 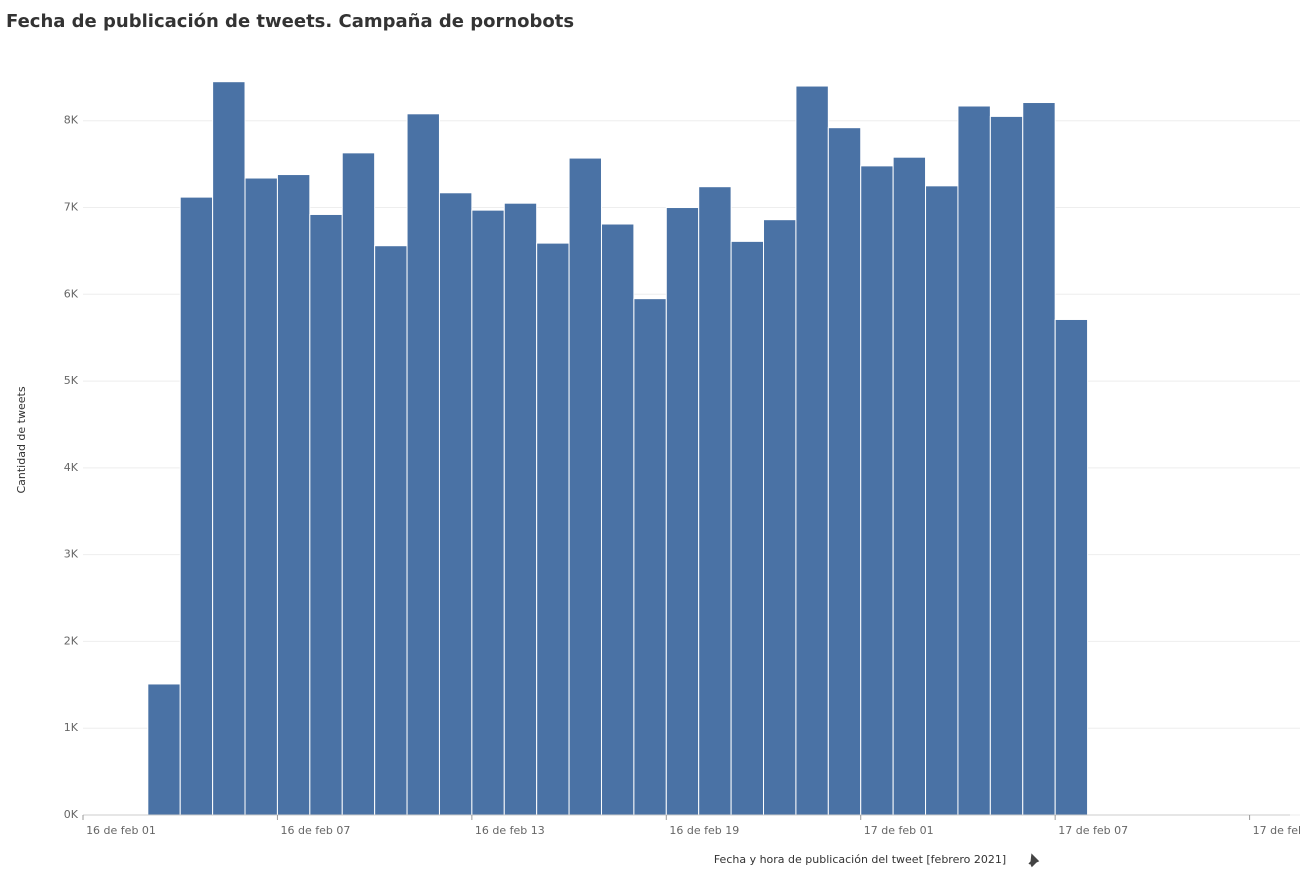 I want to click on x-tick-label: 17 de feb 07, so click(x=1093, y=830).